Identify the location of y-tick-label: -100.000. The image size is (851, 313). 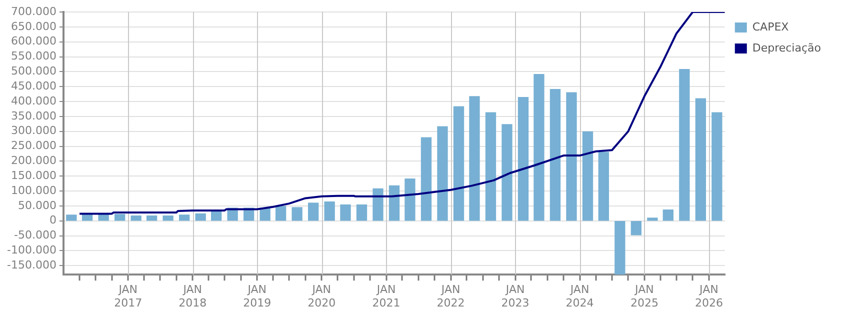
(31, 250).